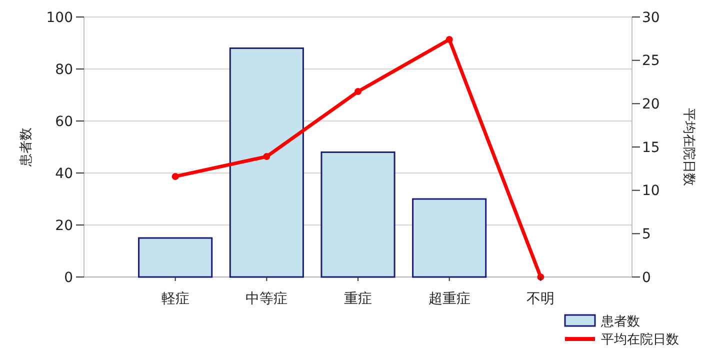  Describe the element at coordinates (64, 174) in the screenshot. I see `y-tick-label: 40` at that location.